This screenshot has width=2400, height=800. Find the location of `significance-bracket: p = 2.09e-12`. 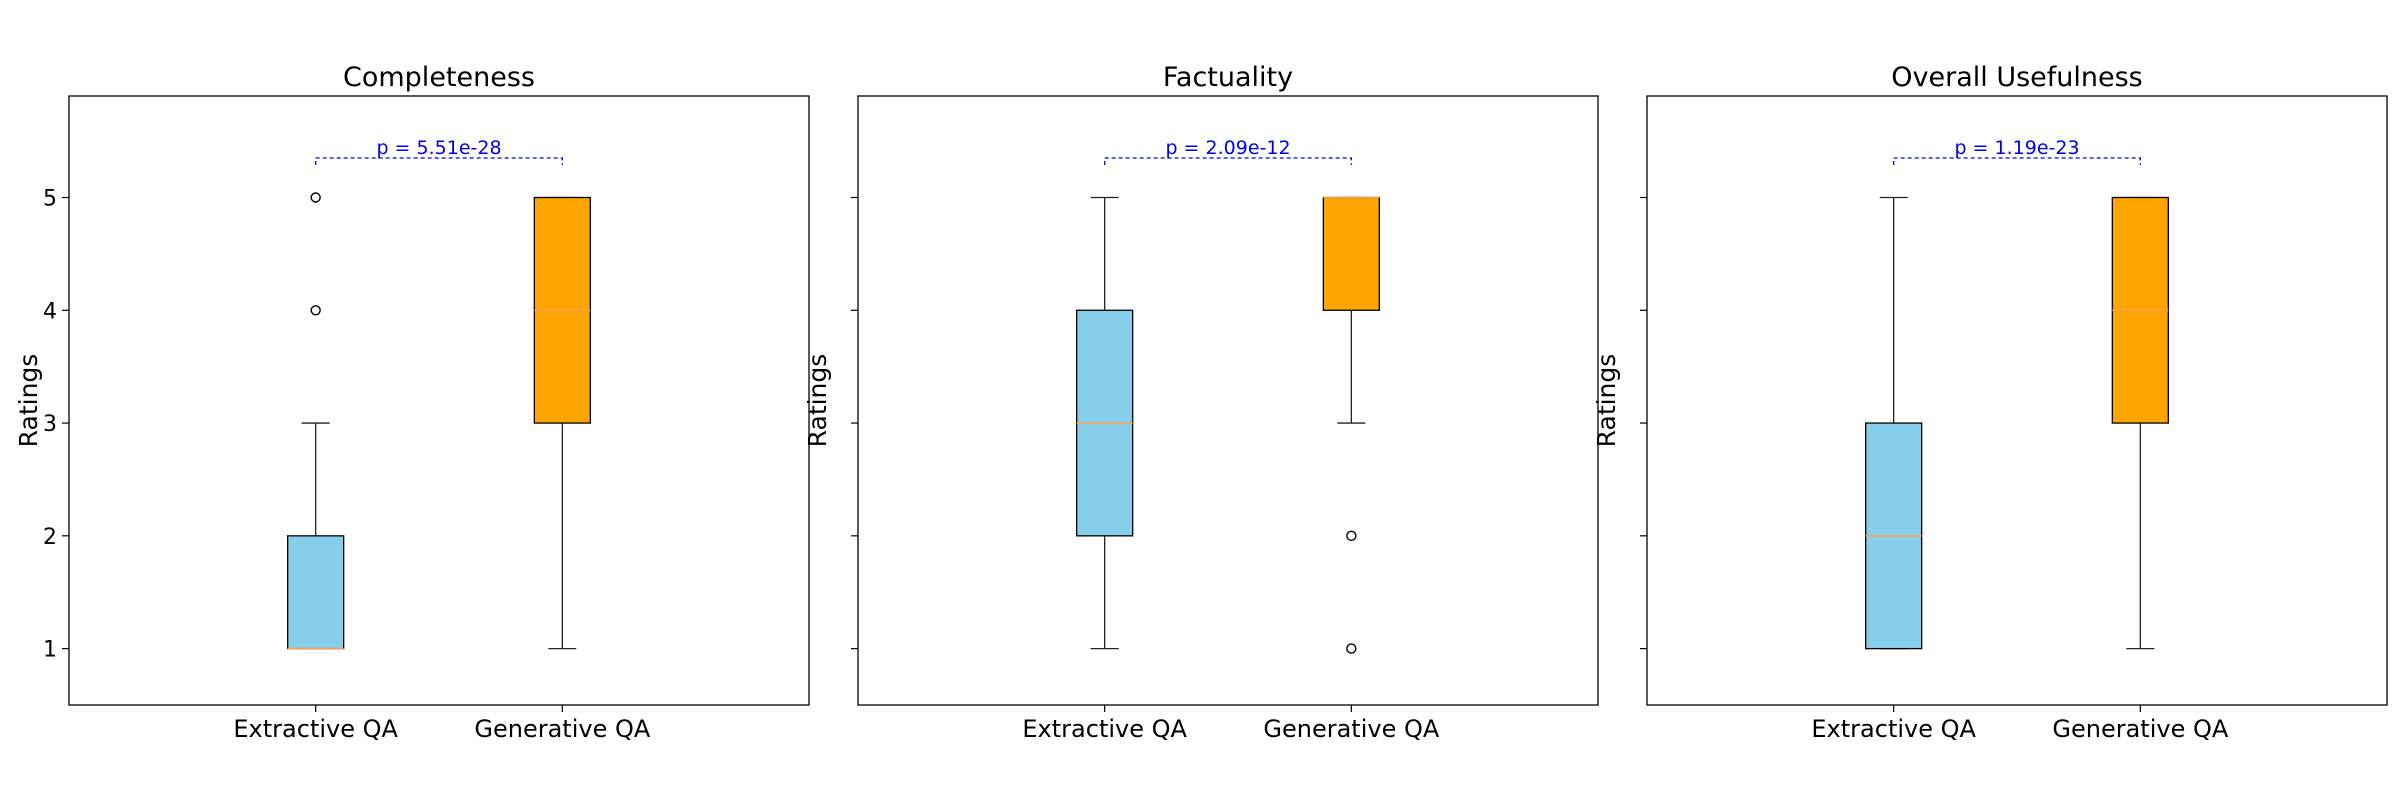

significance-bracket: p = 2.09e-12 is located at coordinates (1228, 151).